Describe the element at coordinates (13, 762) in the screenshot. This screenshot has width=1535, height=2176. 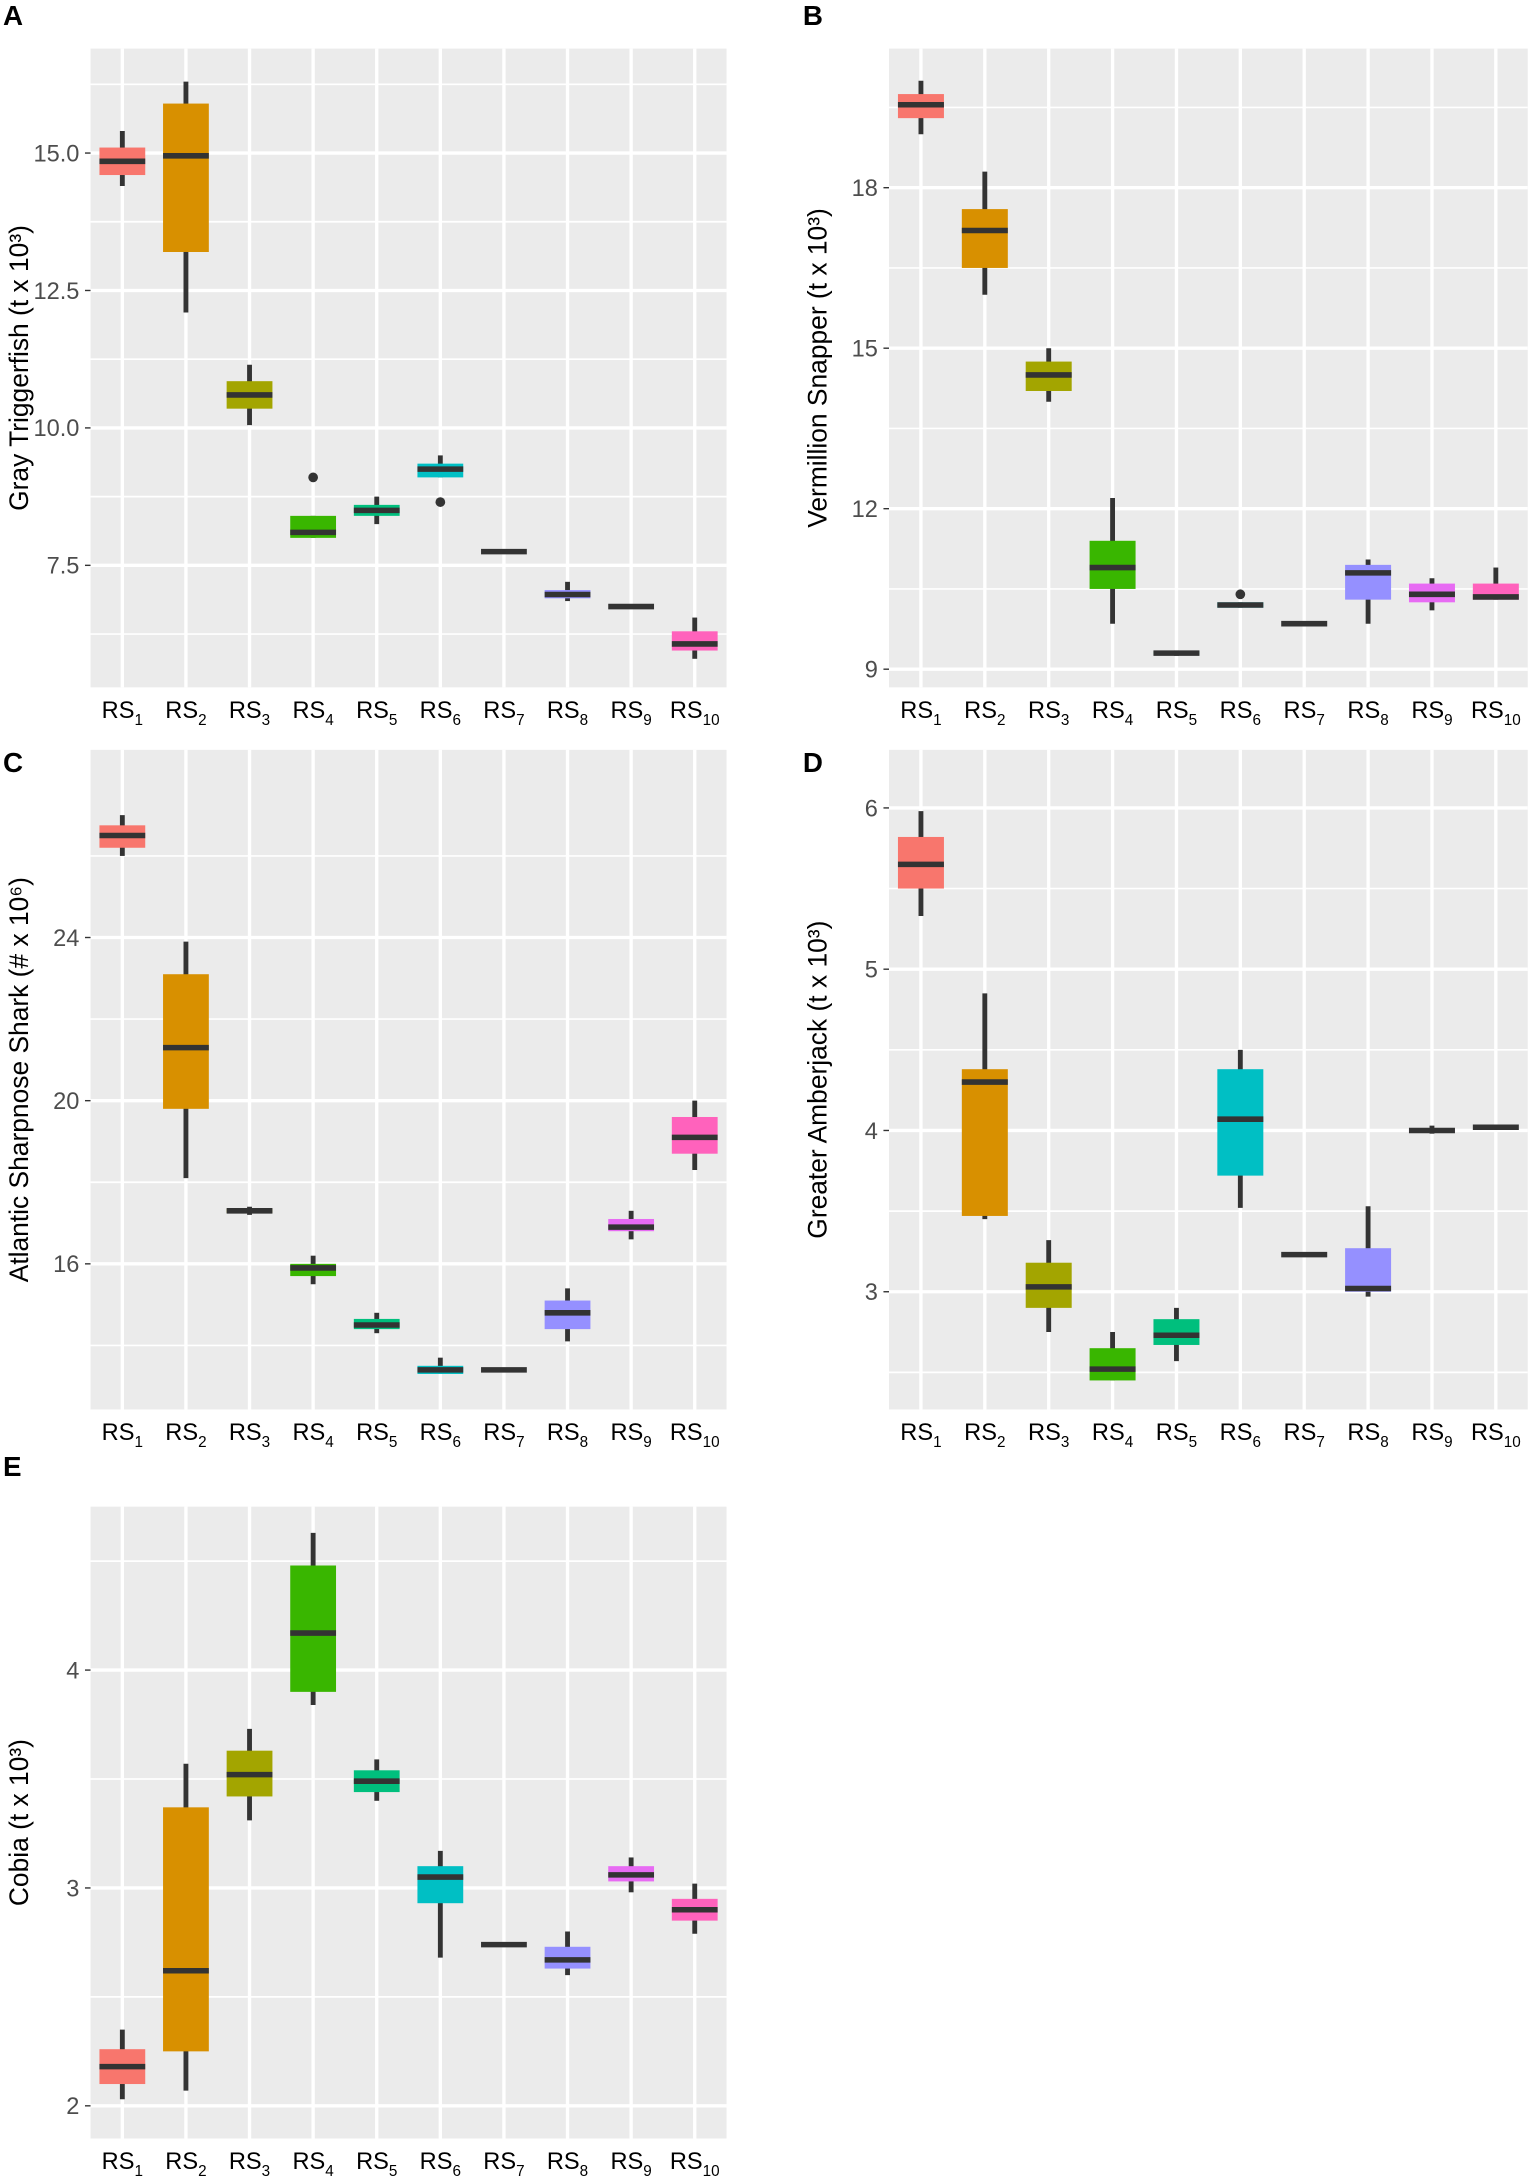
I see `panel-label: C` at that location.